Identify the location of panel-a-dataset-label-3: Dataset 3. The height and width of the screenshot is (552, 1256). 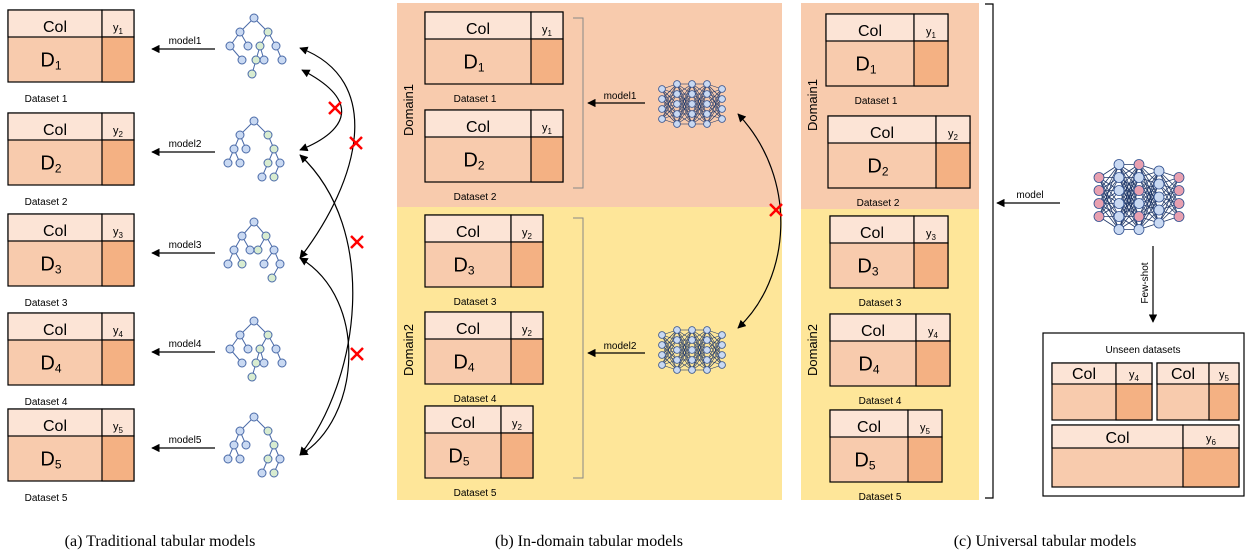
(46, 303).